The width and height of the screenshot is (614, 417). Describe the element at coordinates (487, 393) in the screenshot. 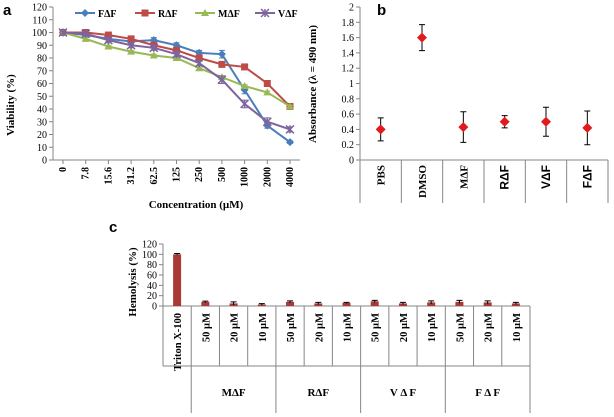

I see `hemolysis-group-label: F Δ F` at that location.